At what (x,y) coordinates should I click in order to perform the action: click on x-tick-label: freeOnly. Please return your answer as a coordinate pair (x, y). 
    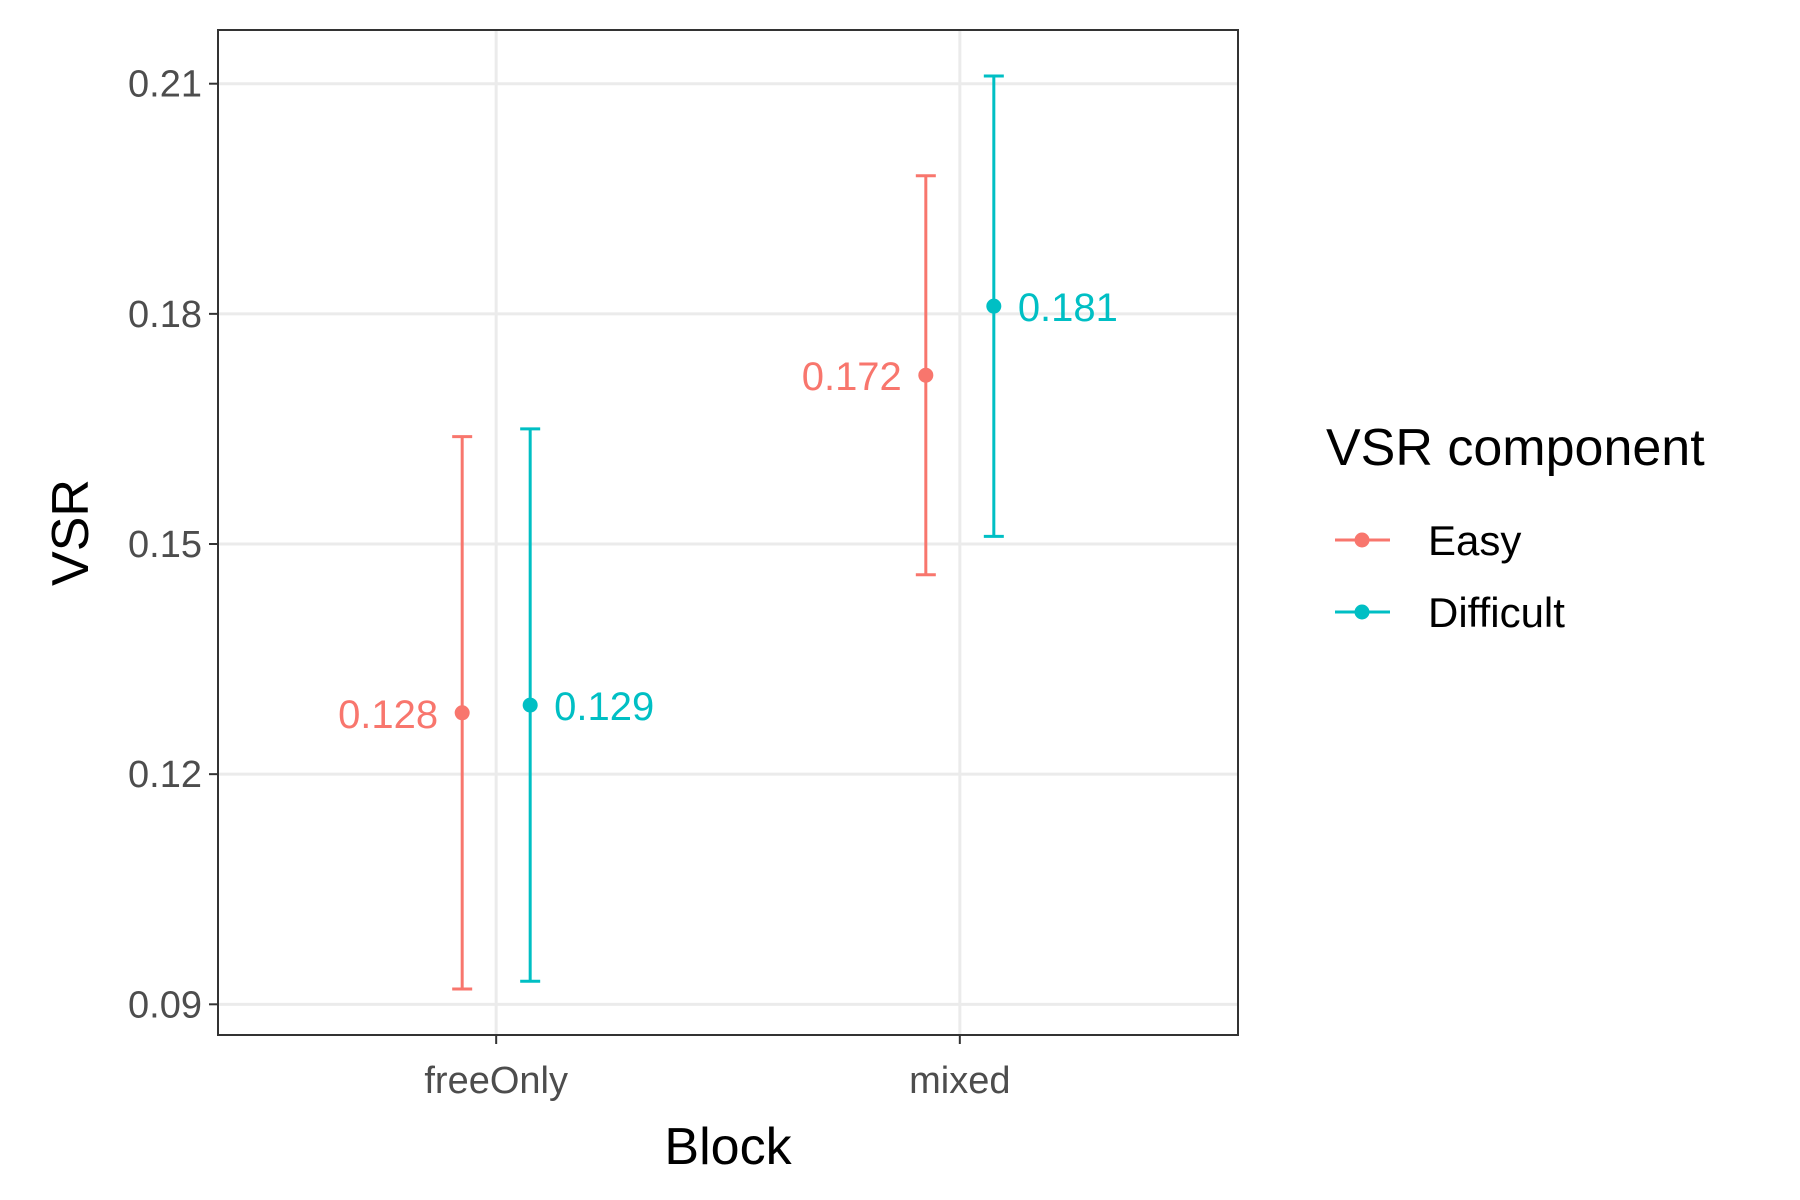
    Looking at the image, I should click on (496, 1081).